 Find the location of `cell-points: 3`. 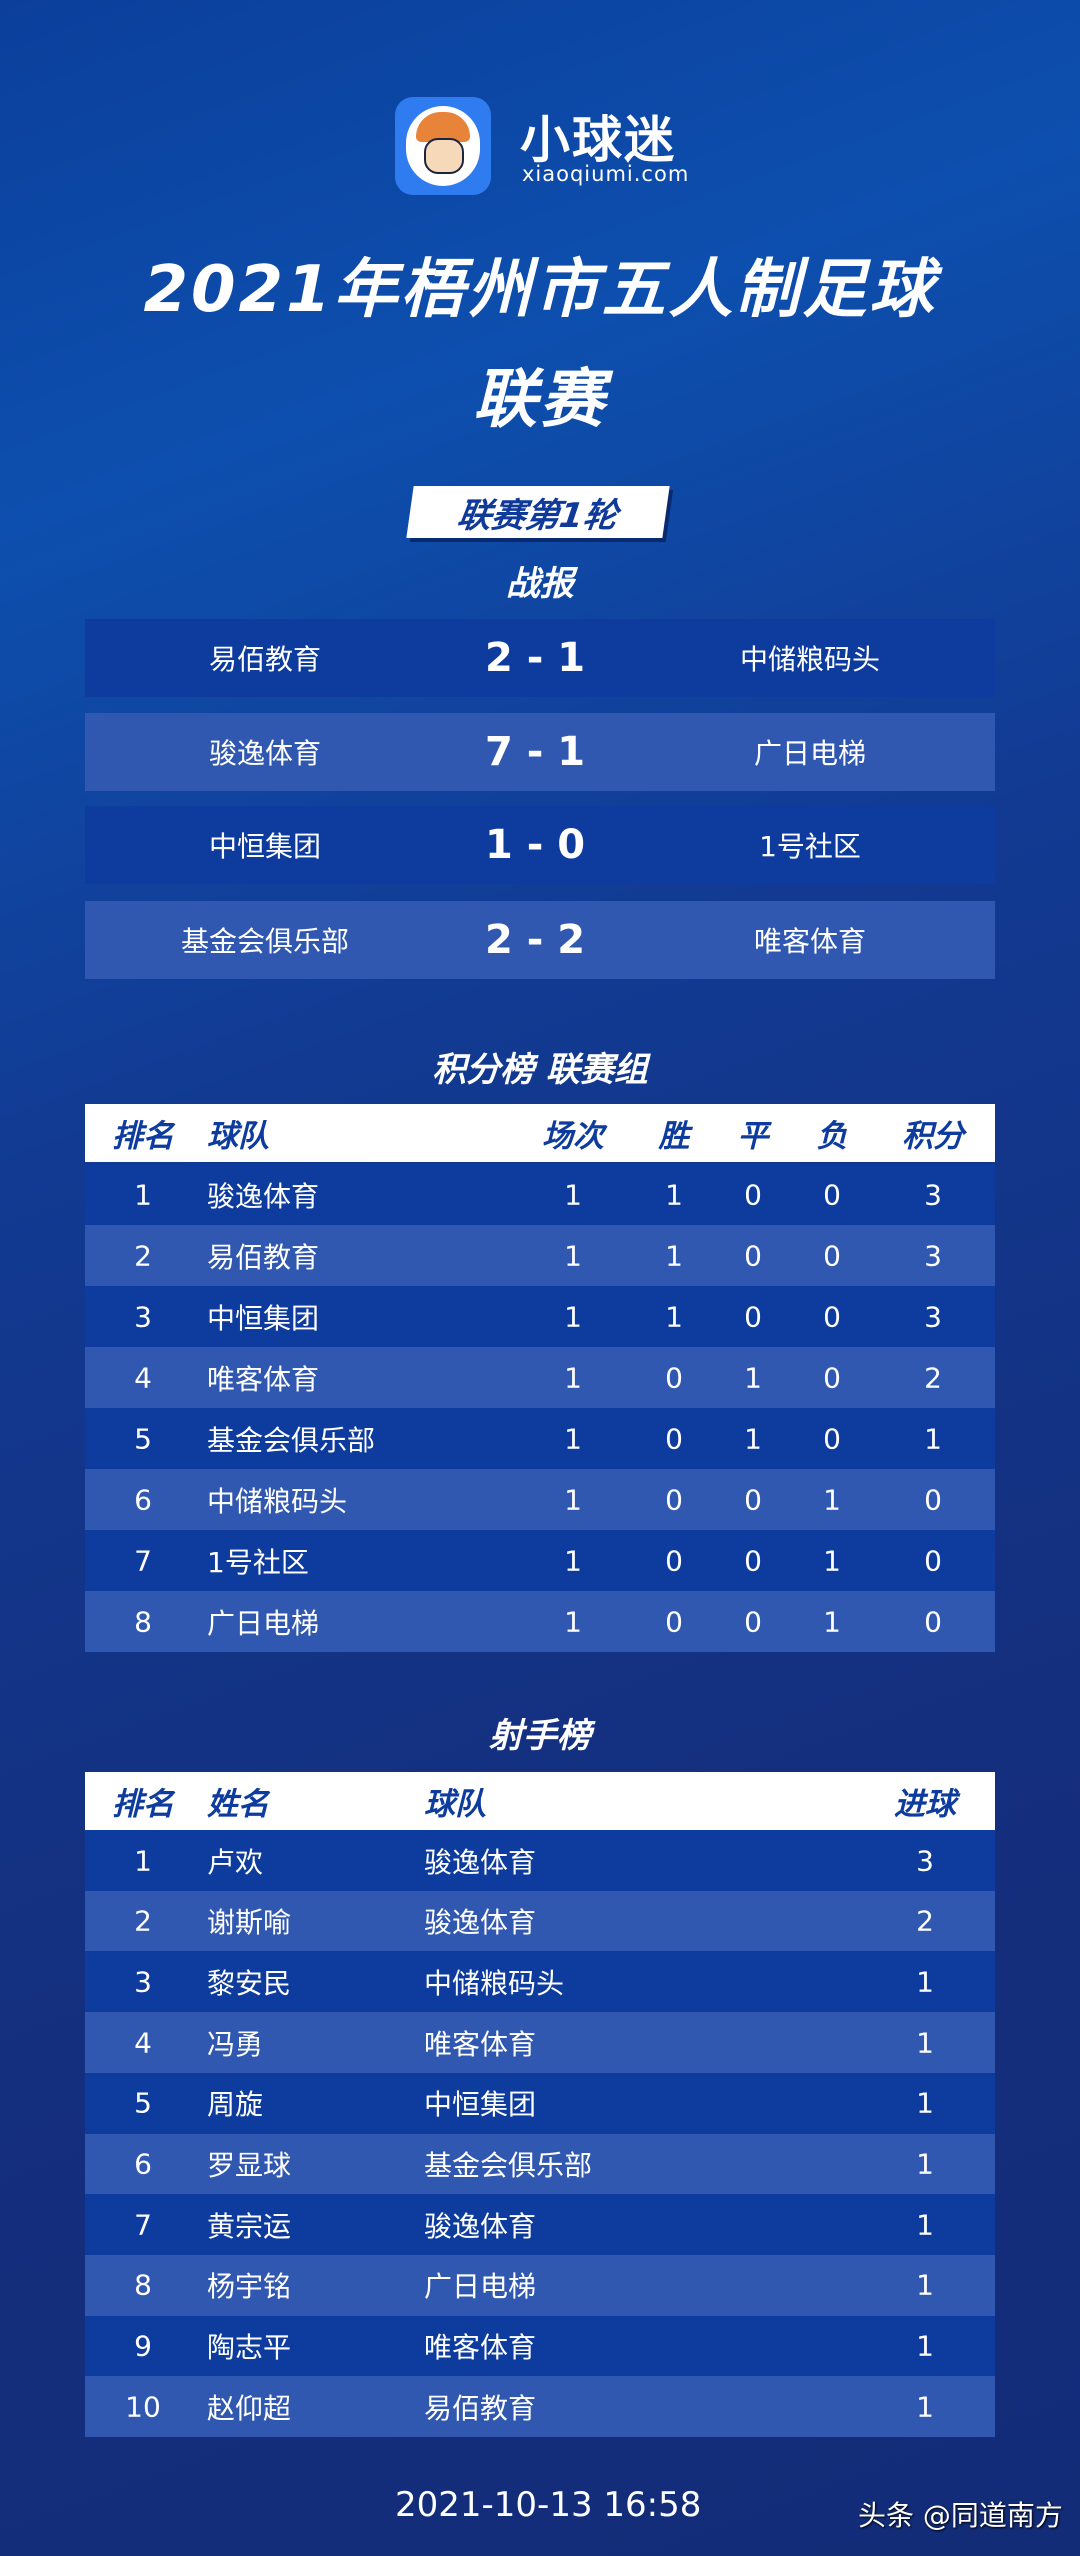

cell-points: 3 is located at coordinates (933, 1255).